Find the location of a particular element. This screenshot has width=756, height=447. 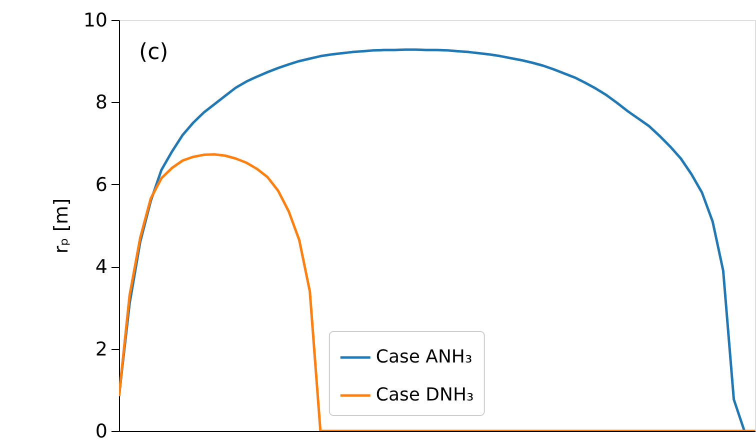

y-tick-label: 6 is located at coordinates (101, 185).